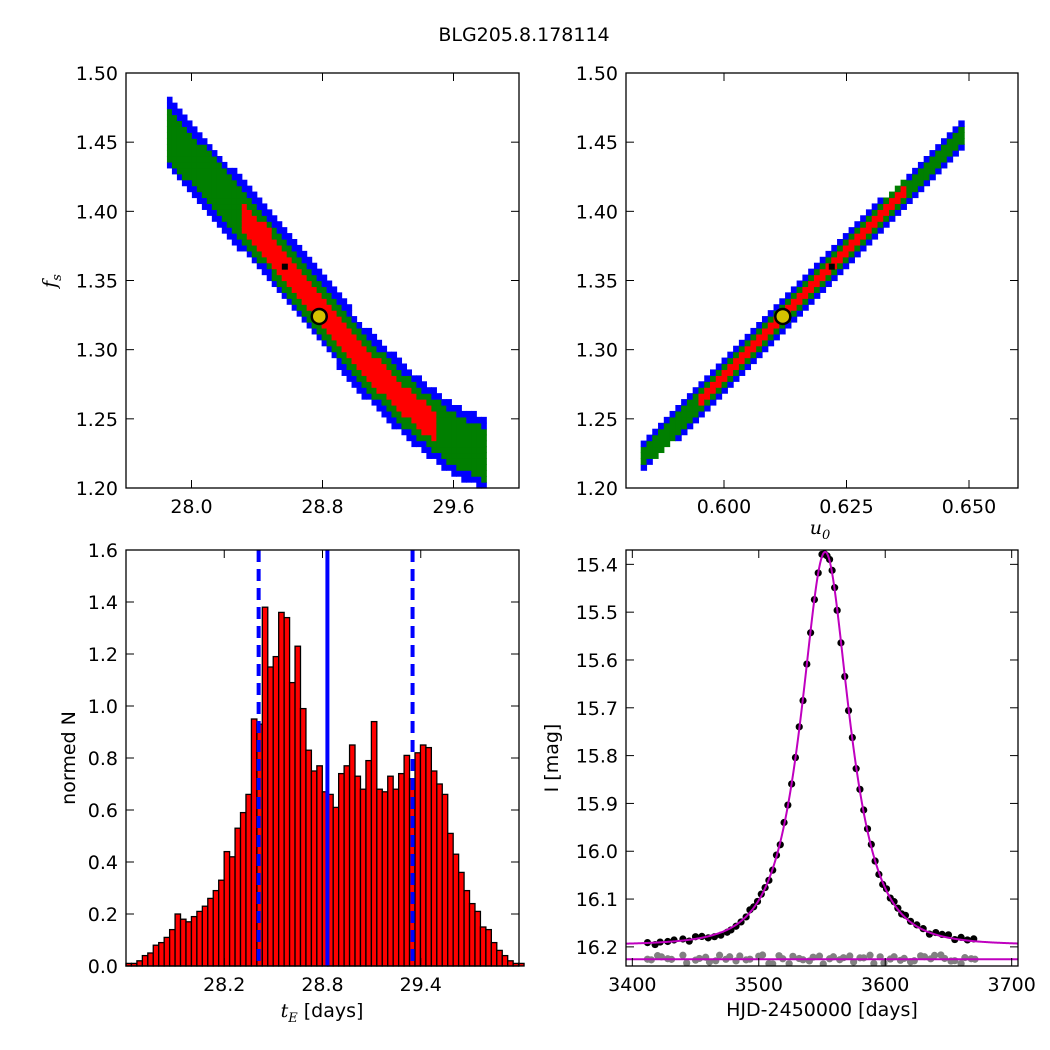 The height and width of the screenshot is (1050, 1050). What do you see at coordinates (597, 948) in the screenshot?
I see `y-tick-label: 16.2` at bounding box center [597, 948].